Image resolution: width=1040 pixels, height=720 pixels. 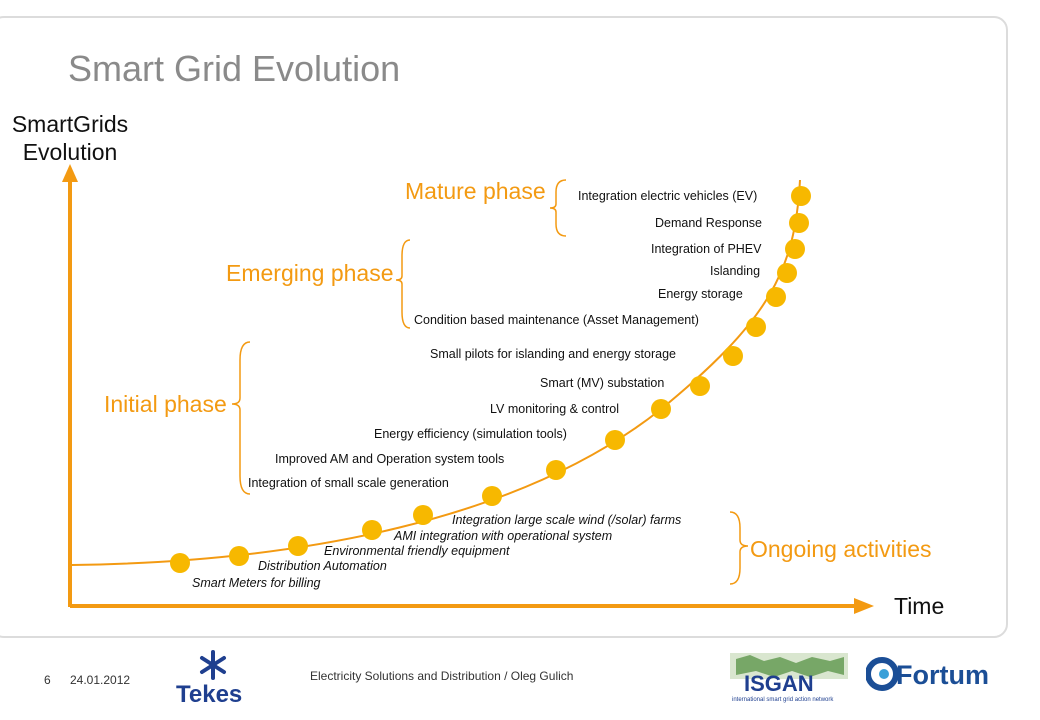 What do you see at coordinates (234, 68) in the screenshot?
I see `page-title: Smart Grid Evolution` at bounding box center [234, 68].